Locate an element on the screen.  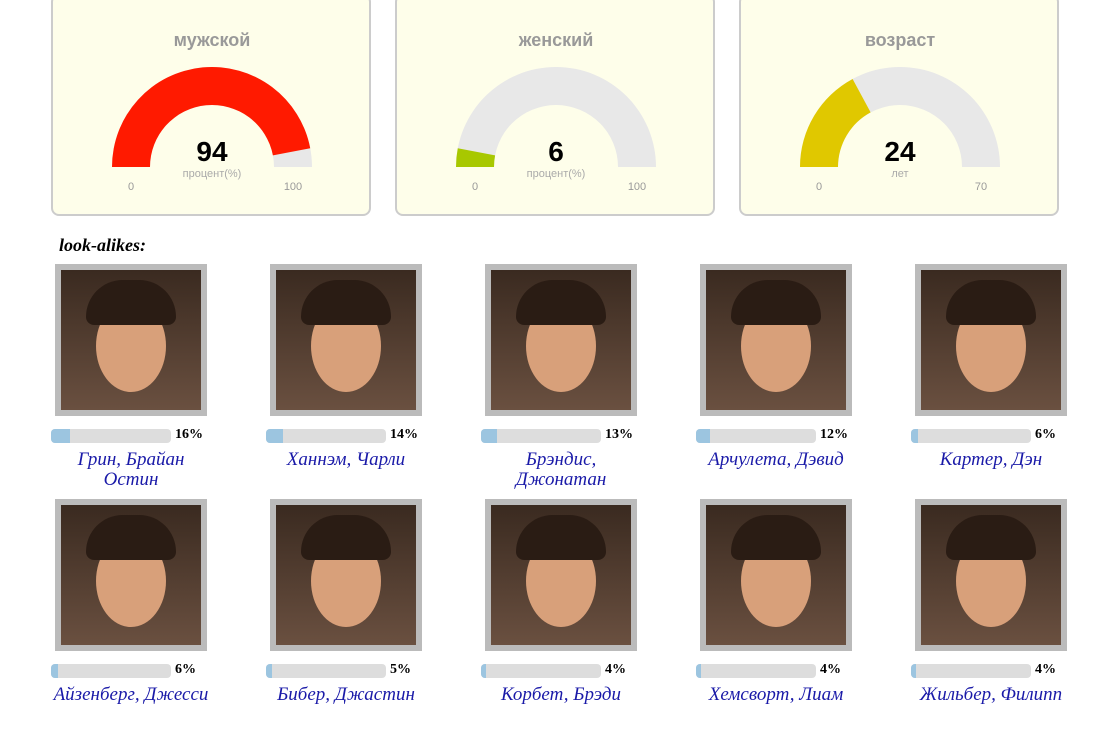
gauge-title: женский is located at coordinates (556, 40).